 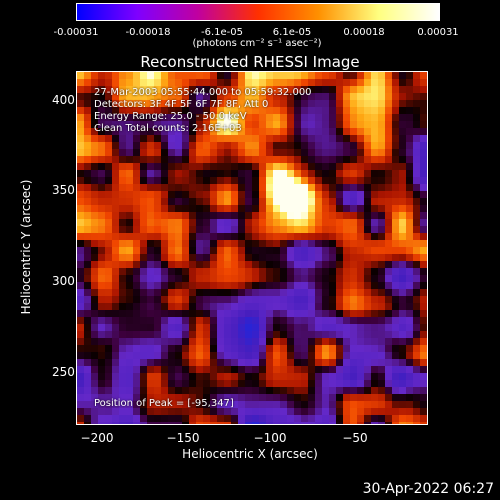 I want to click on y-axis-label: Heliocentric Y (arcsec), so click(x=26, y=247).